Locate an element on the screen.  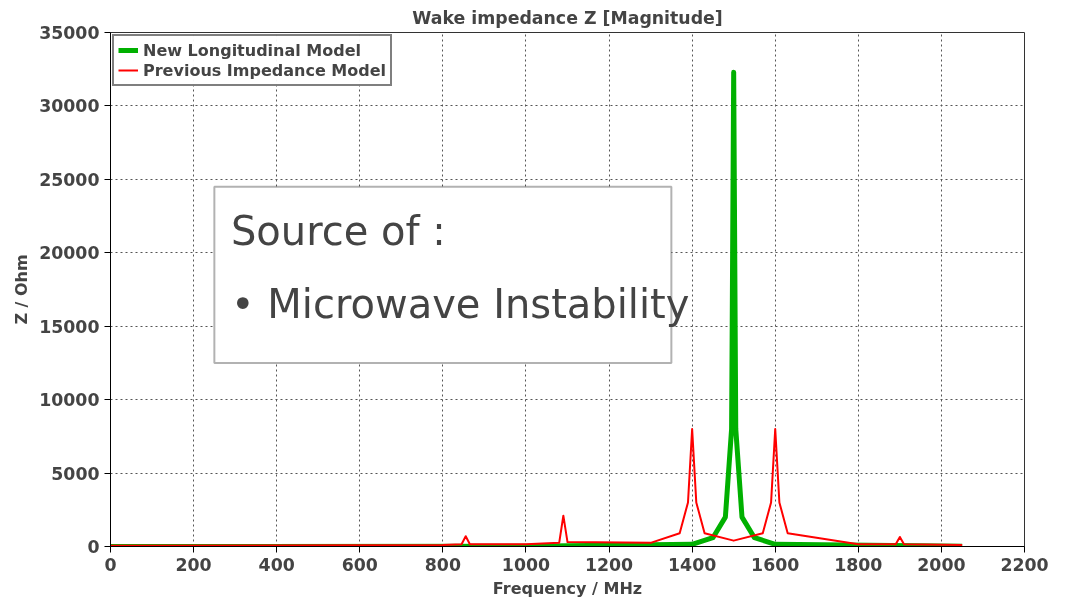
x-tick-label: 1400 is located at coordinates (692, 564).